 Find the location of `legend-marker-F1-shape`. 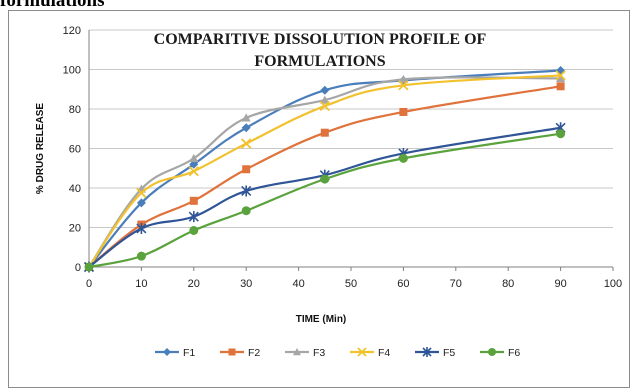

legend-marker-F1-shape is located at coordinates (167, 352).